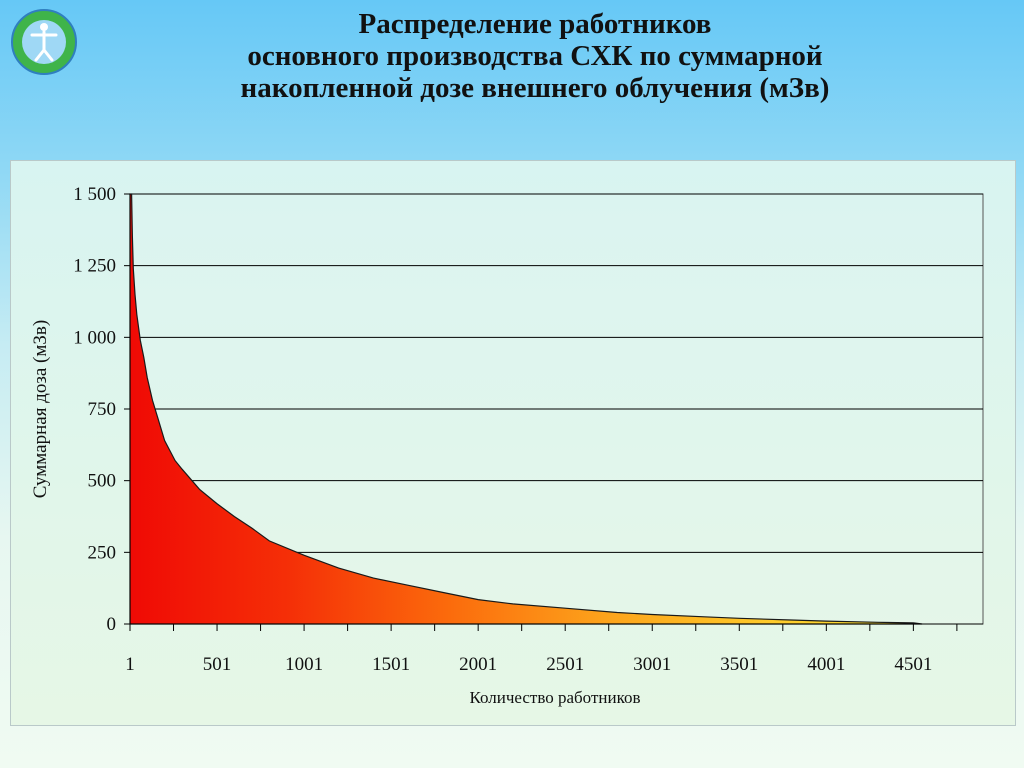  I want to click on x-tick-label: 4001, so click(826, 664).